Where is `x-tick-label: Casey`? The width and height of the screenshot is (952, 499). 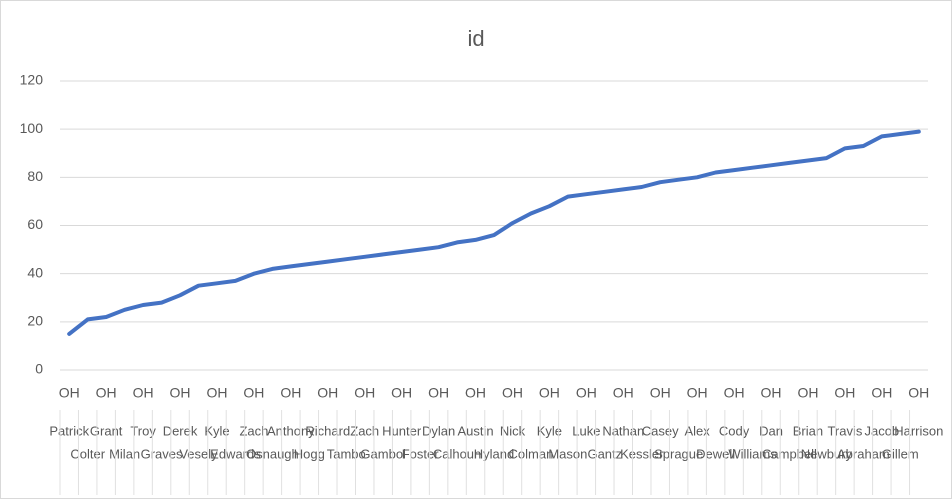
x-tick-label: Casey is located at coordinates (660, 430).